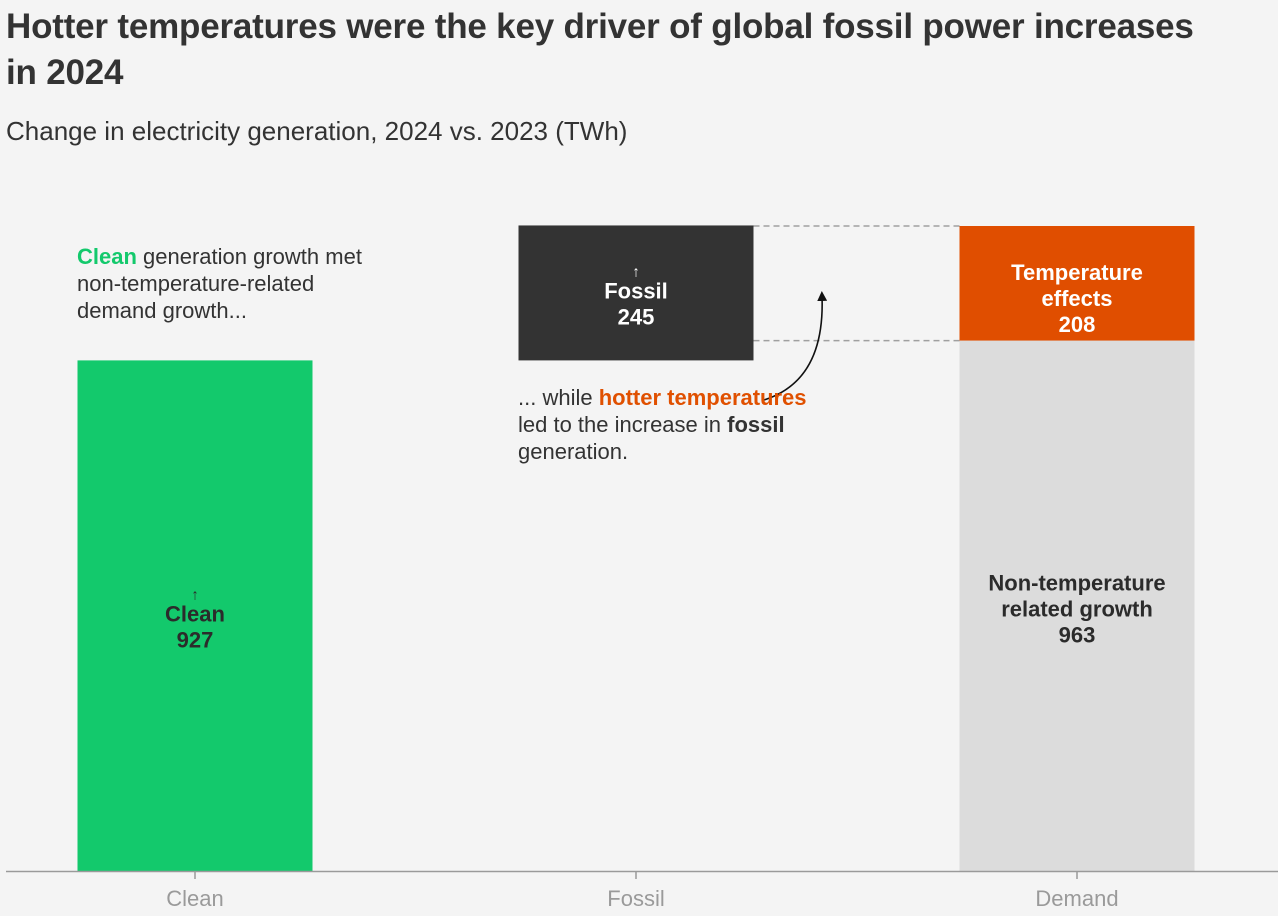  What do you see at coordinates (194, 898) in the screenshot?
I see `x-tick-label-clean: Clean` at bounding box center [194, 898].